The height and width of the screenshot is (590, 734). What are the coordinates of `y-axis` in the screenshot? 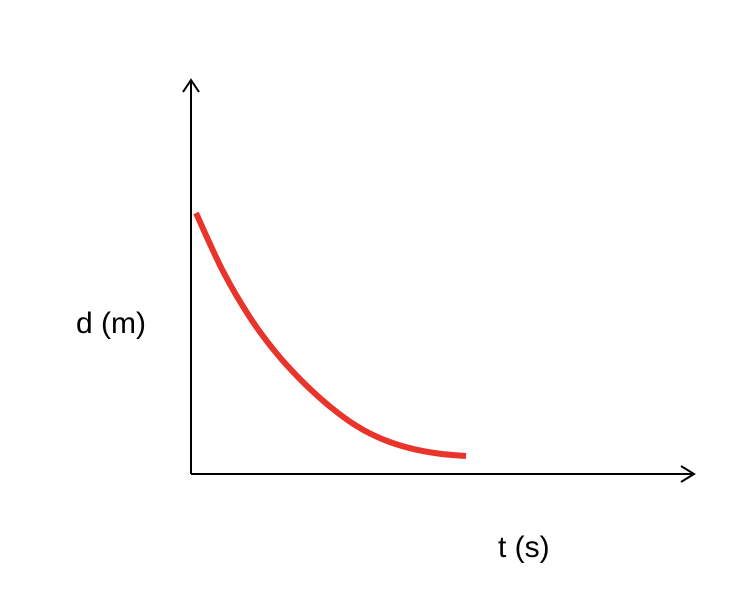 It's located at (191, 276).